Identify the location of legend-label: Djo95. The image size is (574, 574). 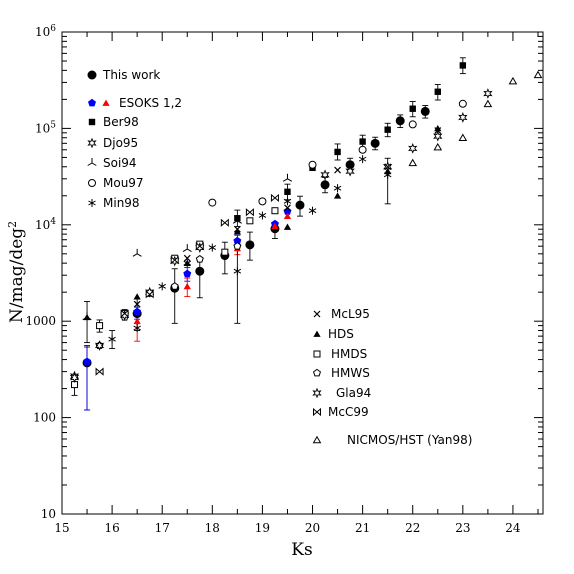
(120, 143).